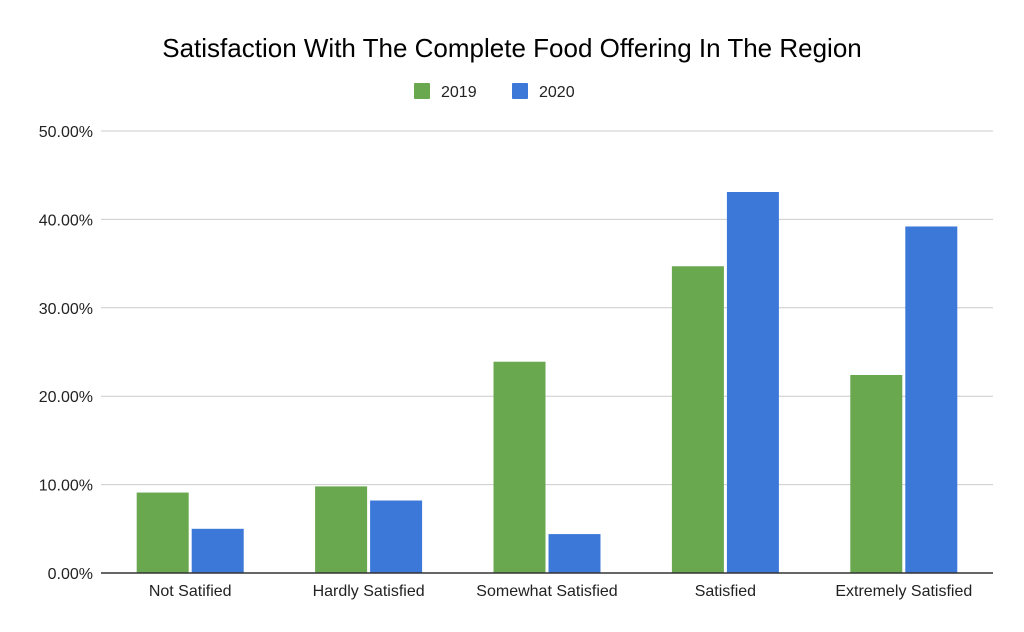 This screenshot has width=1024, height=632. Describe the element at coordinates (369, 591) in the screenshot. I see `x-tick-label: Hardly Satisfied` at that location.